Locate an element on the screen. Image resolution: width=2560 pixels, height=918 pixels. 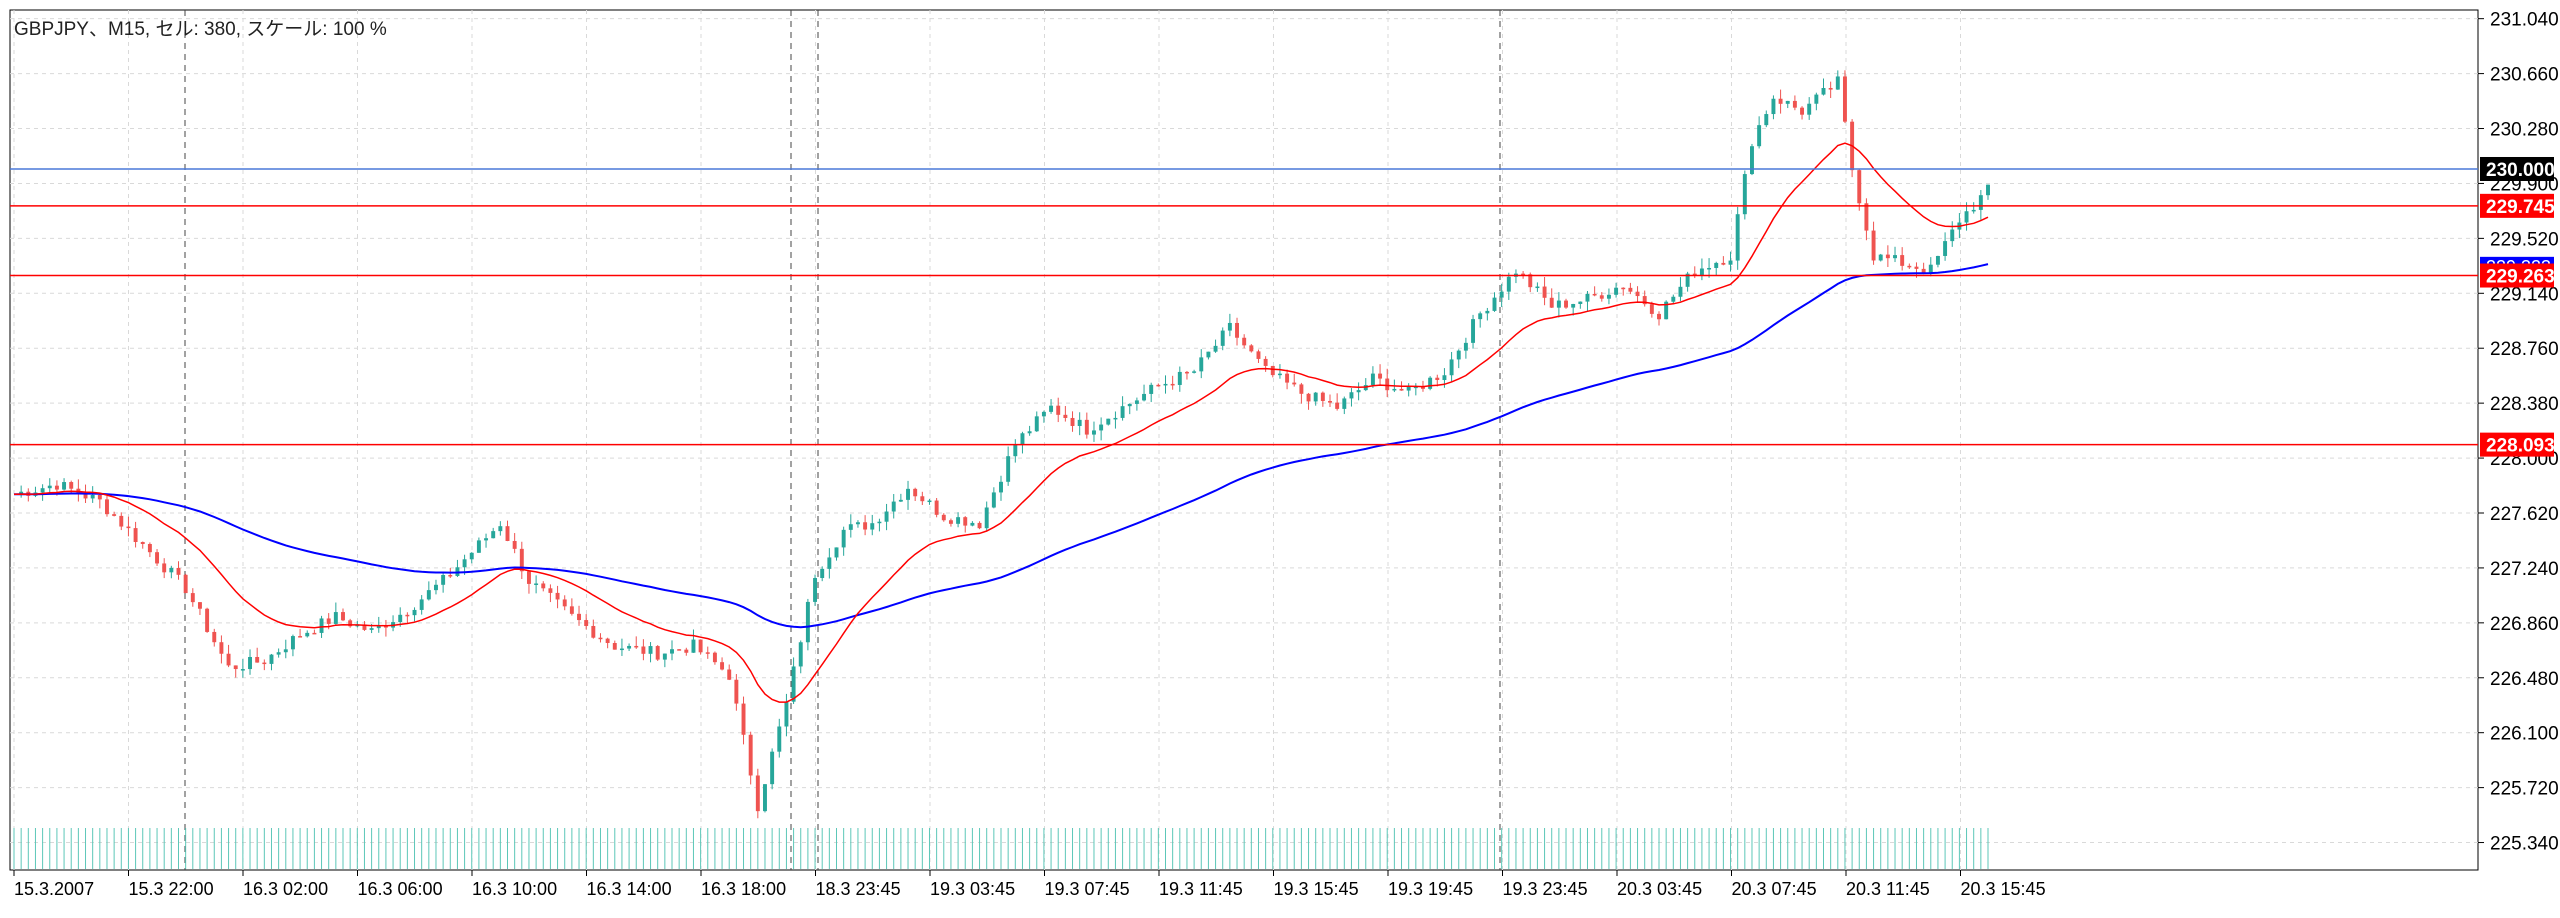
x-tick-label: 20.3 11:45 is located at coordinates (1888, 889).